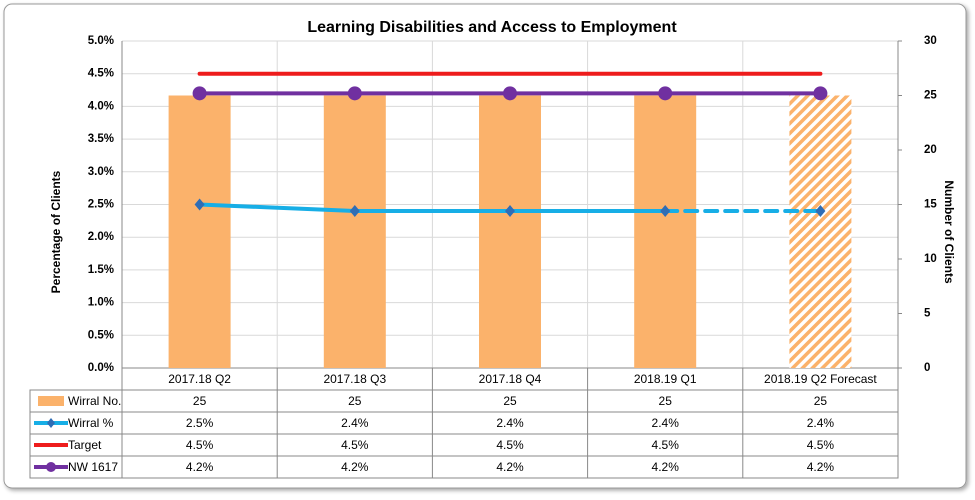  I want to click on legend-label: Wirral No., so click(94, 401).